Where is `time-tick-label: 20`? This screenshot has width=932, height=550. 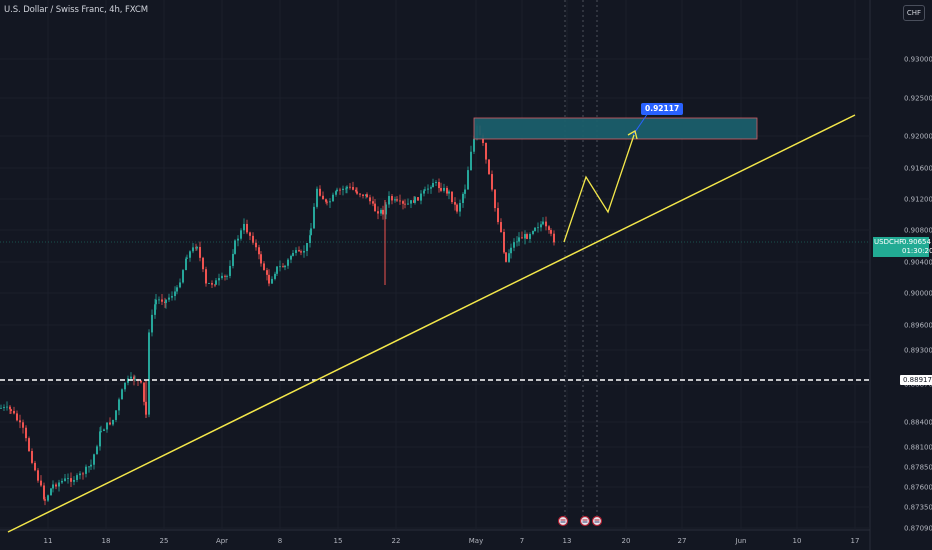
time-tick-label: 20 is located at coordinates (626, 541).